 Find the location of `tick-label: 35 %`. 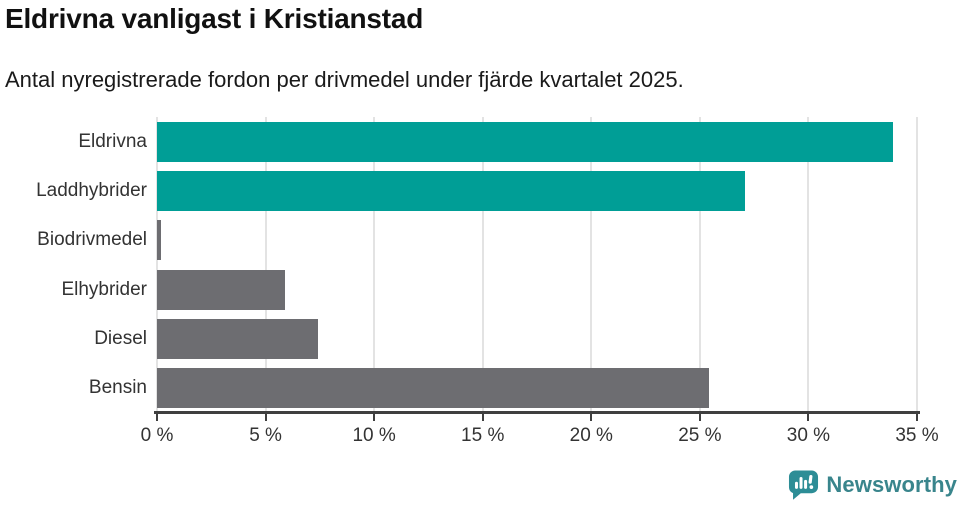

tick-label: 35 % is located at coordinates (917, 435).